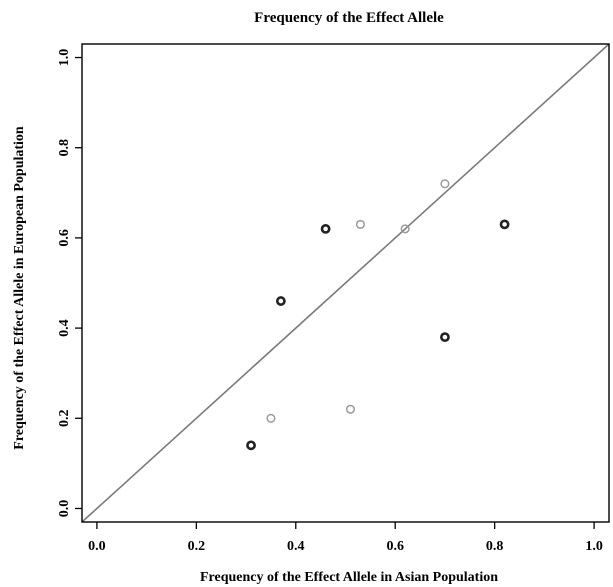 Image resolution: width=613 pixels, height=587 pixels. What do you see at coordinates (64, 328) in the screenshot?
I see `y-tick-label: 0.4` at bounding box center [64, 328].